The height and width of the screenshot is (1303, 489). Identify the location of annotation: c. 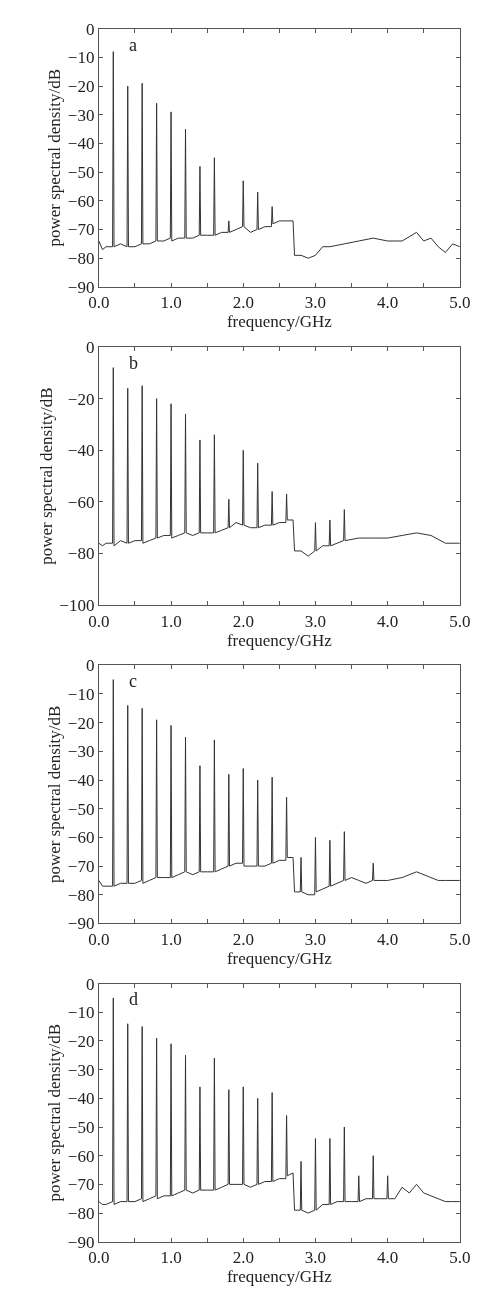
(133, 681).